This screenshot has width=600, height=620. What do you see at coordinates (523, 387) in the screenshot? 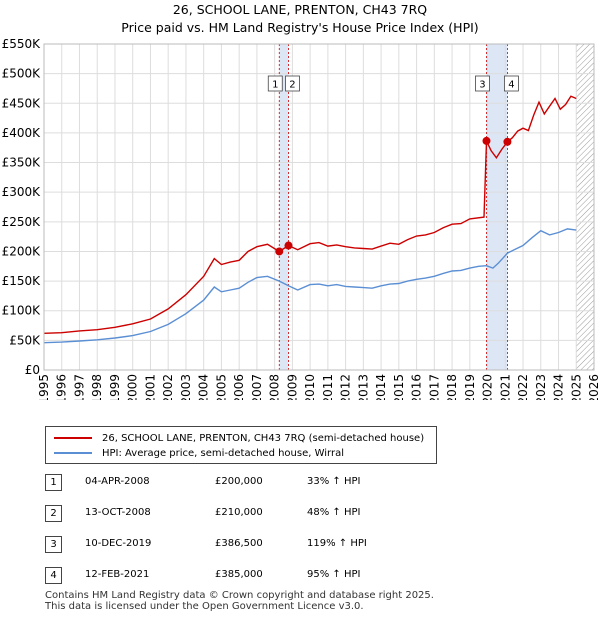
I see `x-tick-label: 2022` at bounding box center [523, 387].